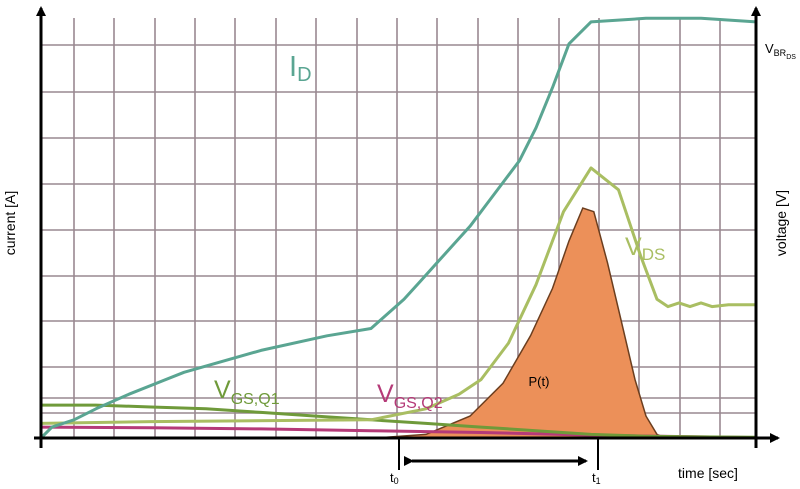 The height and width of the screenshot is (489, 800). I want to click on vbr-ds-sub: BR, so click(780, 53).